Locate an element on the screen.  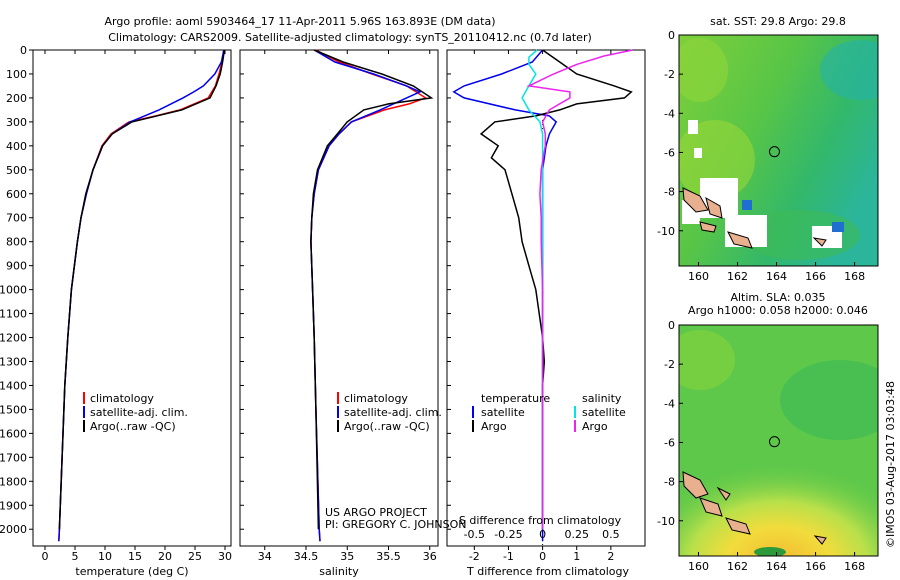
salinity-tick-label: 34 is located at coordinates (265, 556).